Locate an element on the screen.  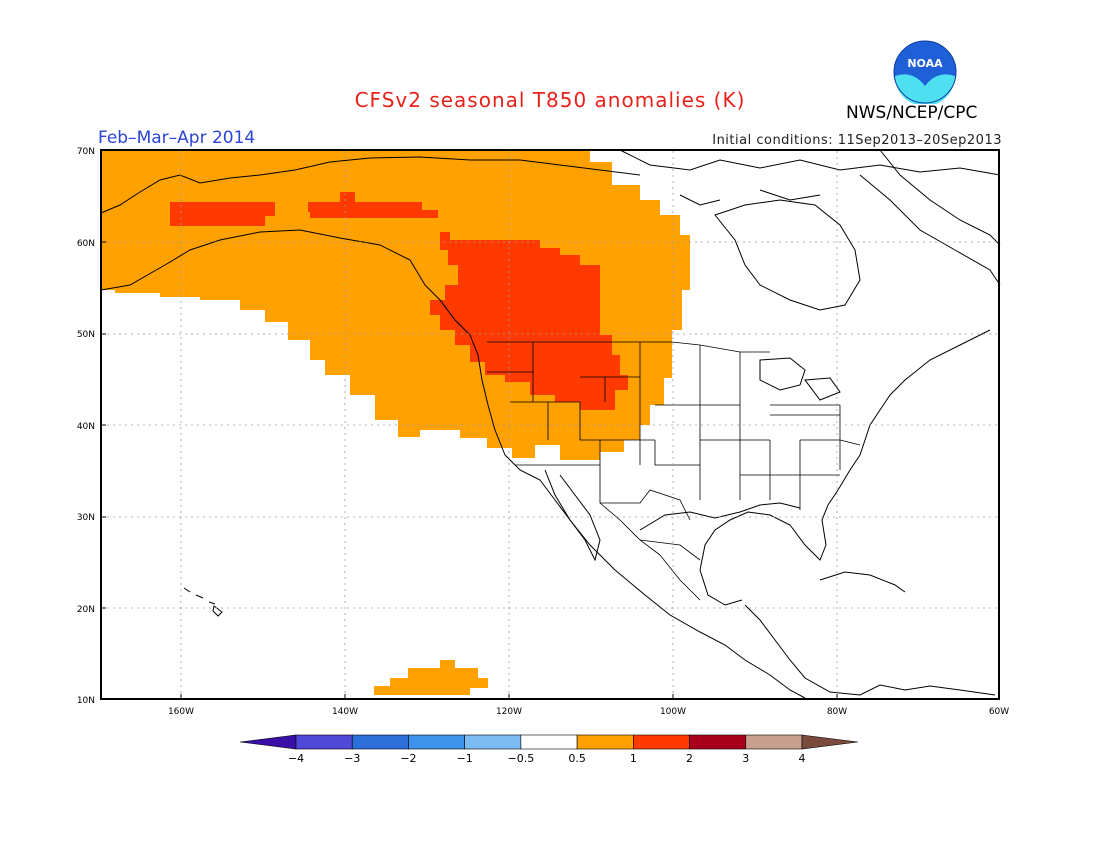
legend-tick-label: −3 is located at coordinates (352, 758).